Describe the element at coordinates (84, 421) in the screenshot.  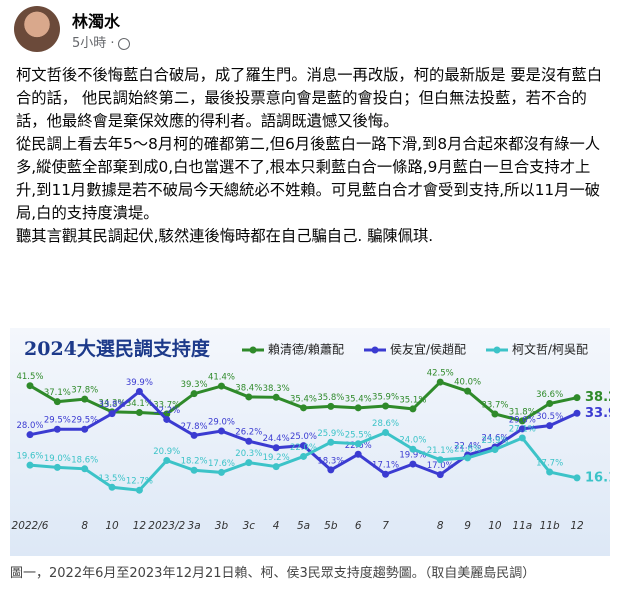
I see `data-label: 29.5%` at that location.